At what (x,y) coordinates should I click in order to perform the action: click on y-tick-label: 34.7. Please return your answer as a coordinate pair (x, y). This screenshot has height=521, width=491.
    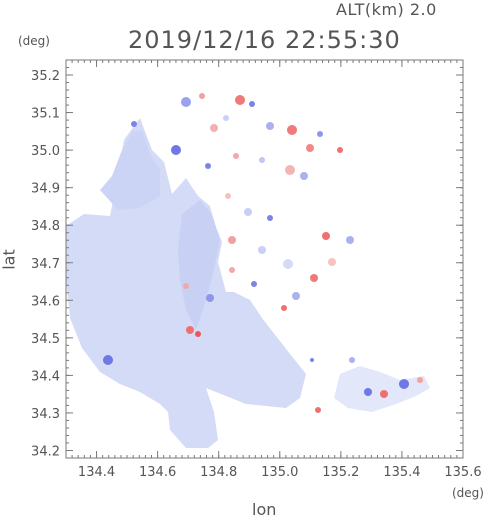
    Looking at the image, I should click on (45, 264).